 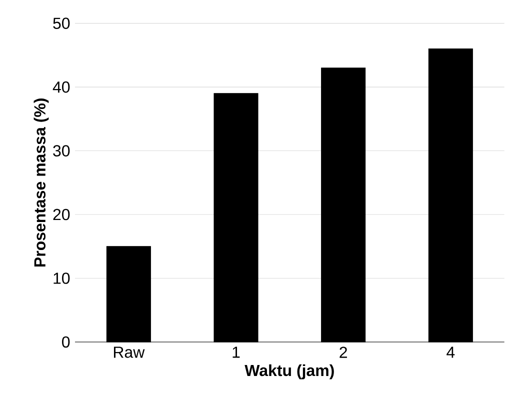 What do you see at coordinates (129, 352) in the screenshot?
I see `x-tick-label: Raw` at bounding box center [129, 352].